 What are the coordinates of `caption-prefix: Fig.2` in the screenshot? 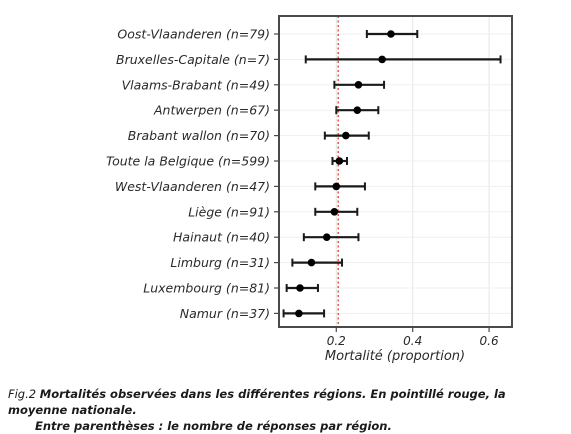 It's located at (22, 394).